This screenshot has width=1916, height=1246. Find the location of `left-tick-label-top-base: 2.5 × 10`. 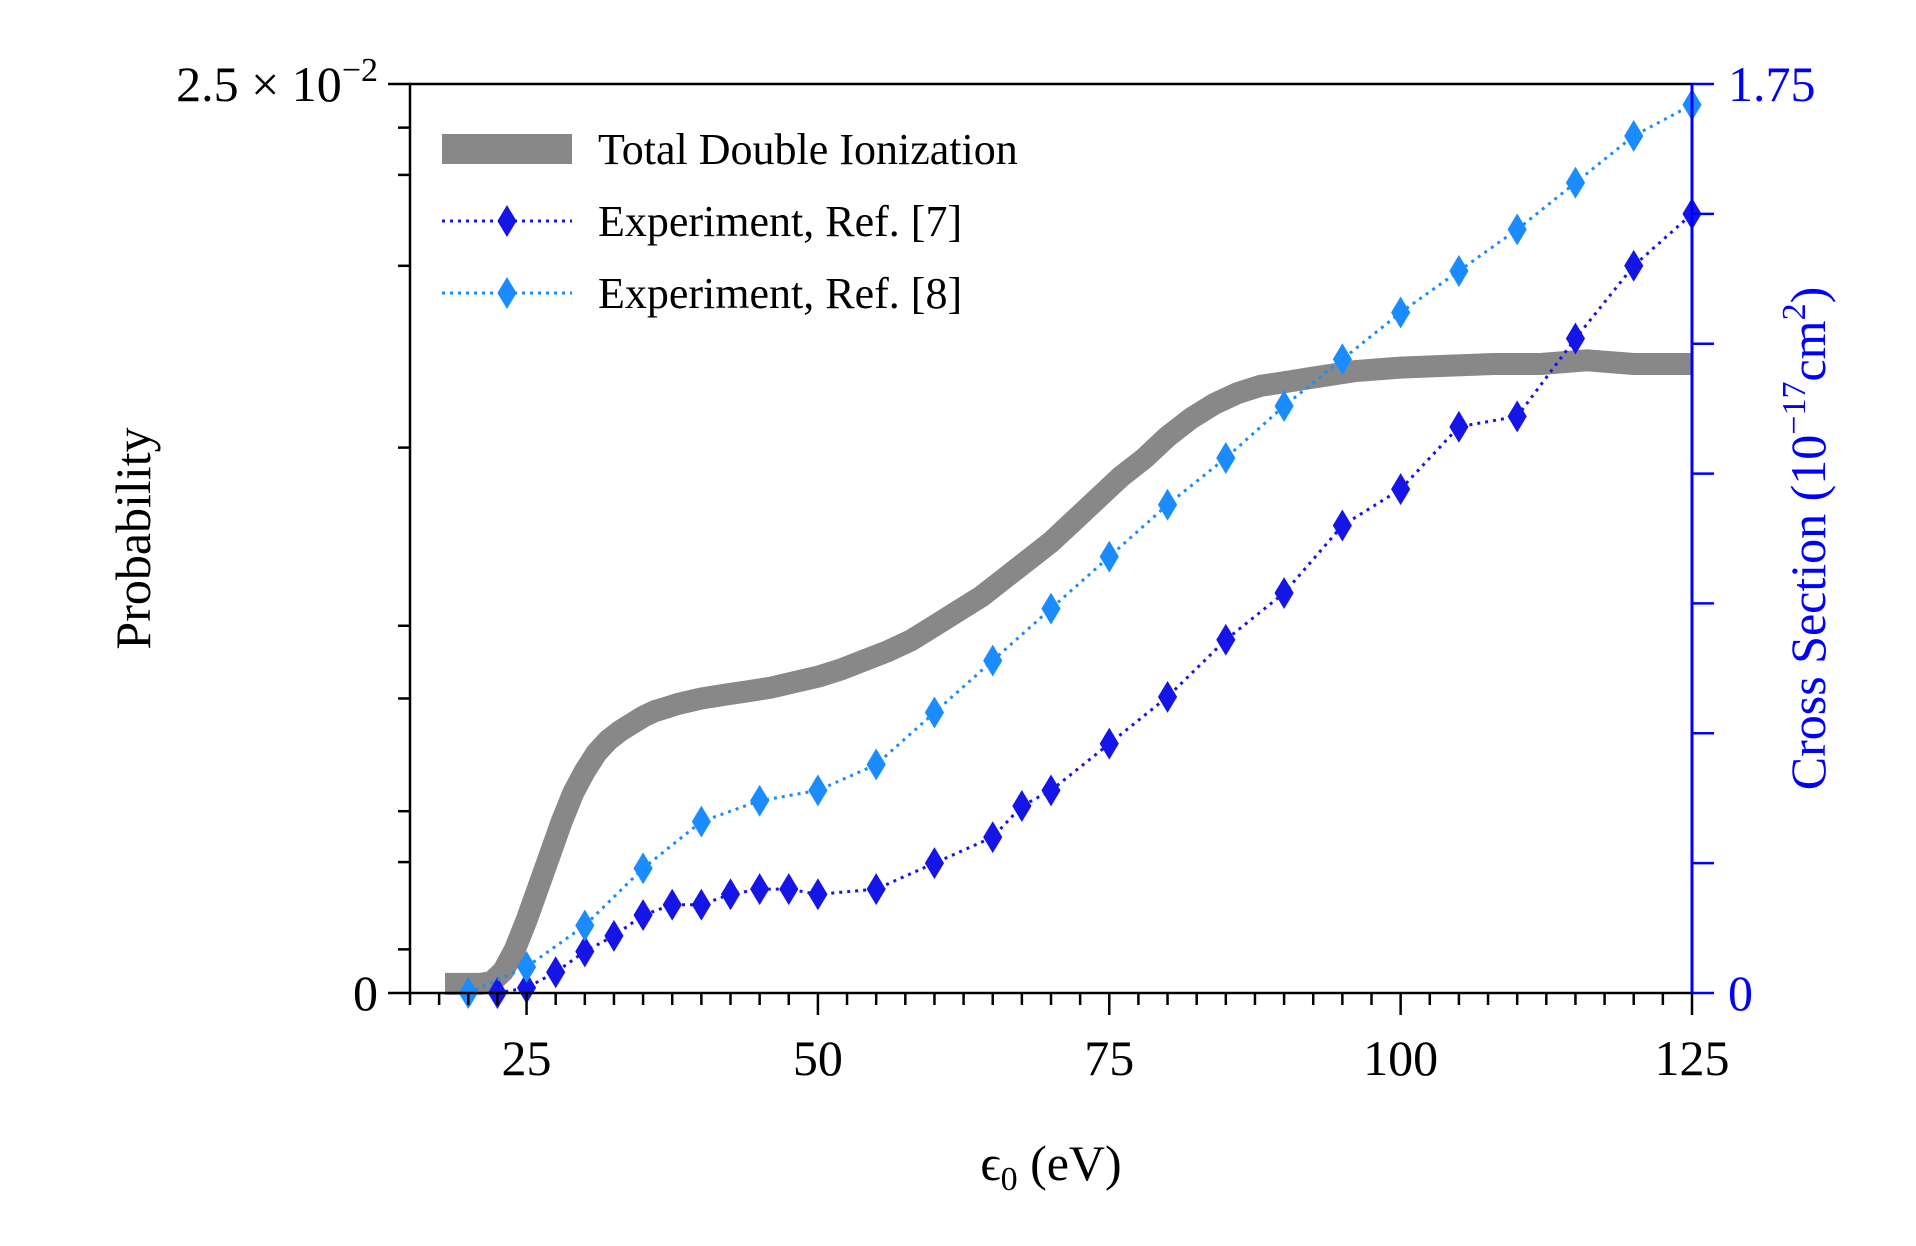

left-tick-label-top-base: 2.5 × 10 is located at coordinates (259, 84).